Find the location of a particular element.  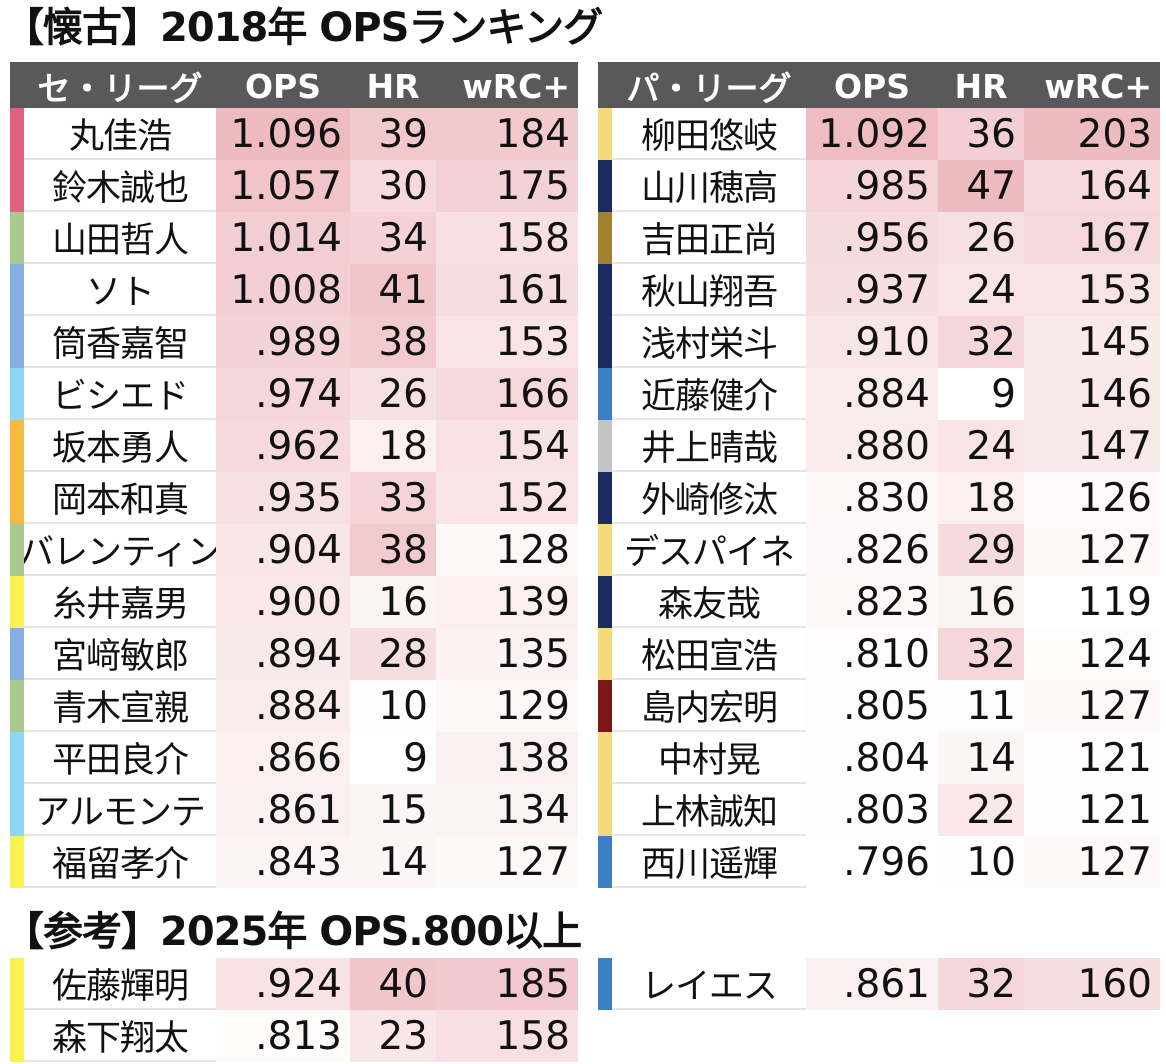

hr-cell: 41 is located at coordinates (393, 290).